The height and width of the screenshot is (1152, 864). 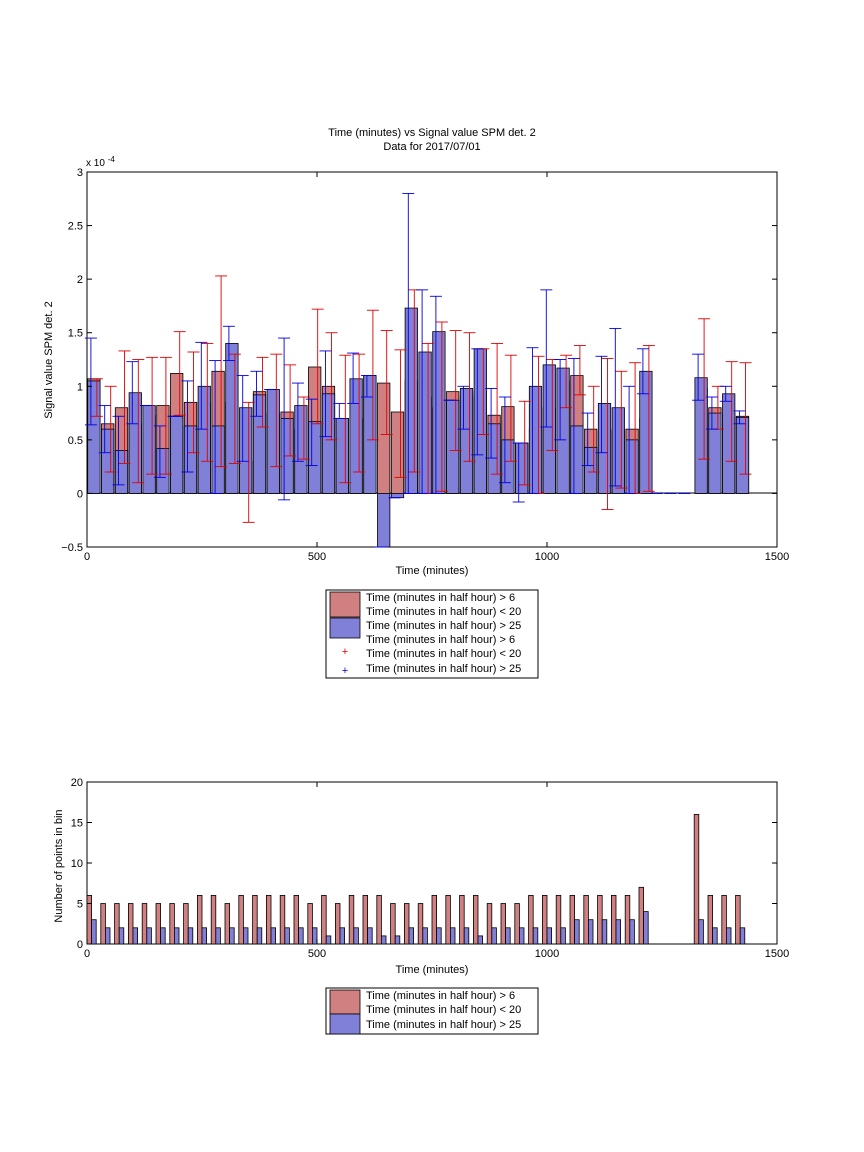 What do you see at coordinates (80, 905) in the screenshot?
I see `y-tick-label-bottom: 5` at bounding box center [80, 905].